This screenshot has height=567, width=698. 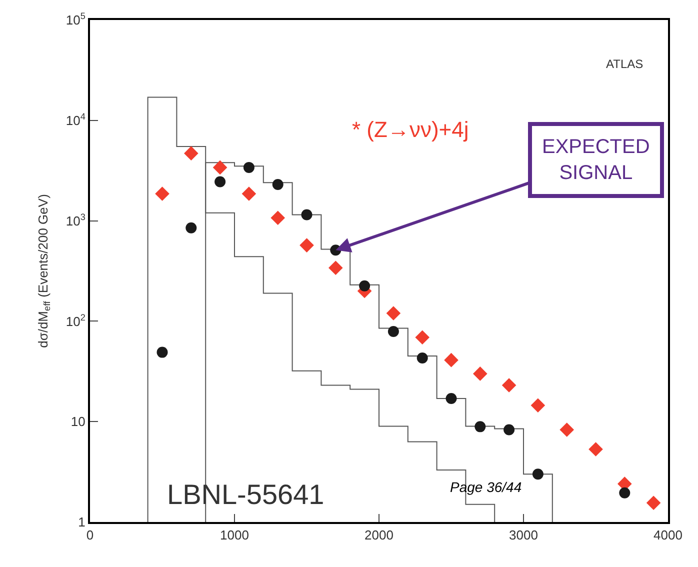 What do you see at coordinates (76, 320) in the screenshot?
I see `y-tick-label: 10$^{2}$` at bounding box center [76, 320].